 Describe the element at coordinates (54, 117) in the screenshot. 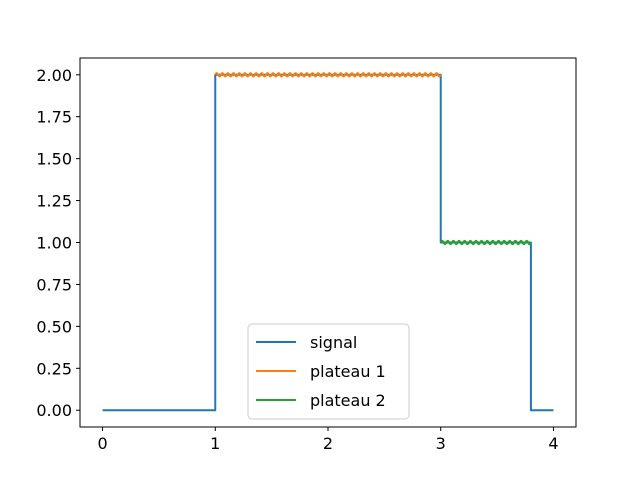

I see `y-tick-label: 1.75` at that location.